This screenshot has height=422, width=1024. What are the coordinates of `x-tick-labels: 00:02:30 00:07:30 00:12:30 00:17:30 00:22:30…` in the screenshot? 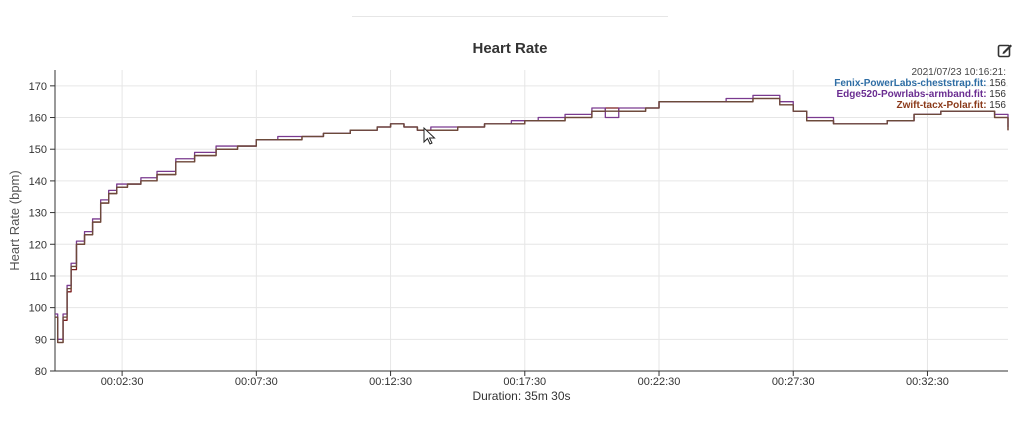 It's located at (525, 379).